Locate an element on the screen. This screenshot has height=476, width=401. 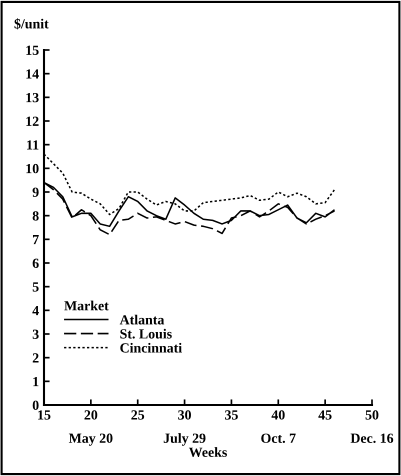
y-tick-label: 1 is located at coordinates (35, 381).